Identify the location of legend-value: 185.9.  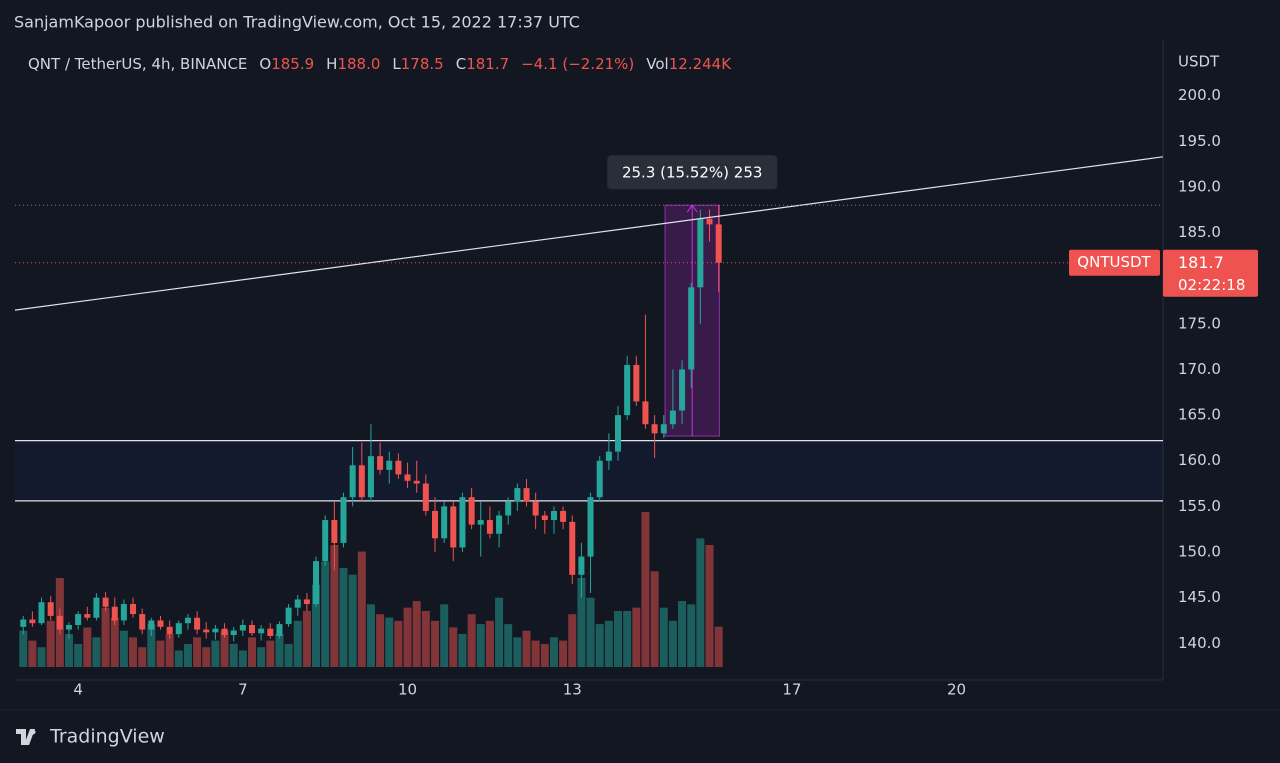
(292, 64).